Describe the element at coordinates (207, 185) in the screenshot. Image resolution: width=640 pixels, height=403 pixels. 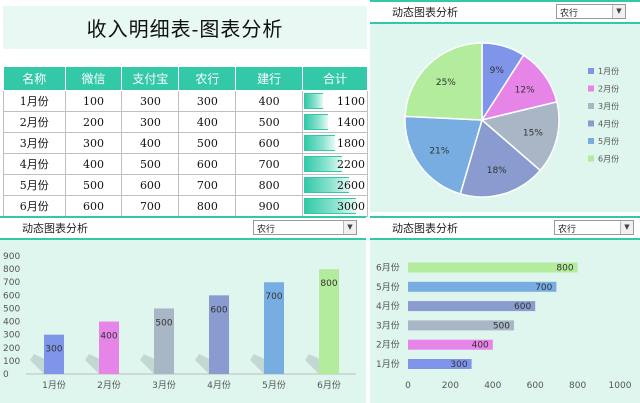
I see `table-cell-abc: 700` at that location.